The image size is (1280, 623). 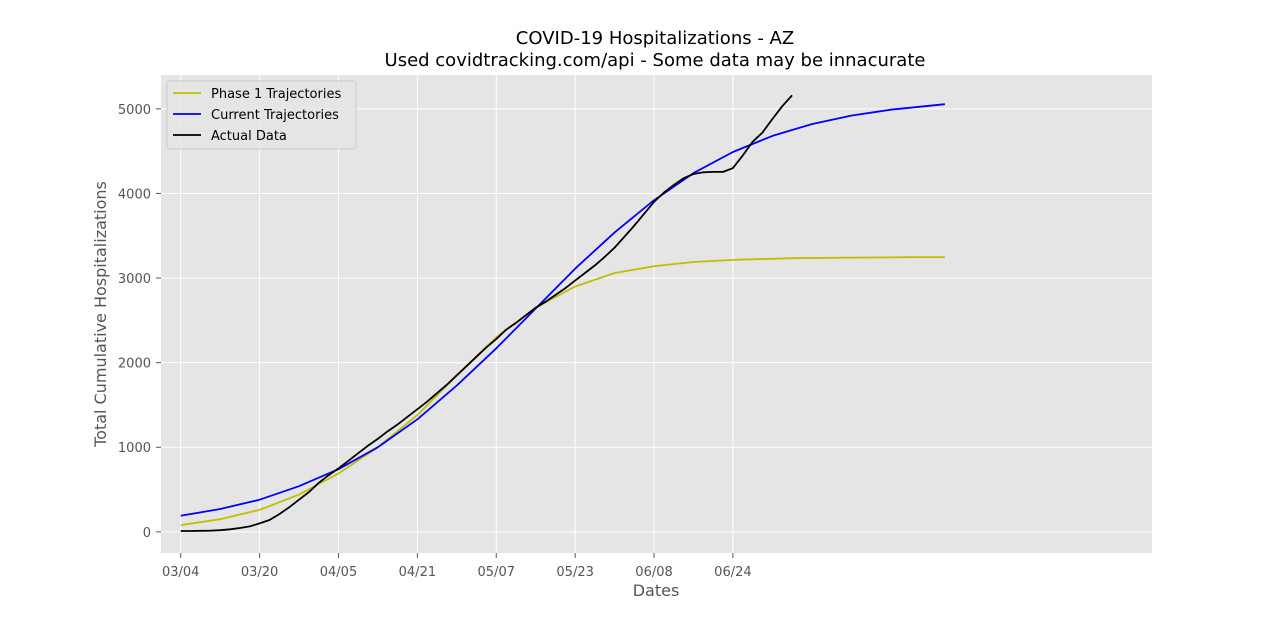 I want to click on x-tick-label: 04/05, so click(x=338, y=572).